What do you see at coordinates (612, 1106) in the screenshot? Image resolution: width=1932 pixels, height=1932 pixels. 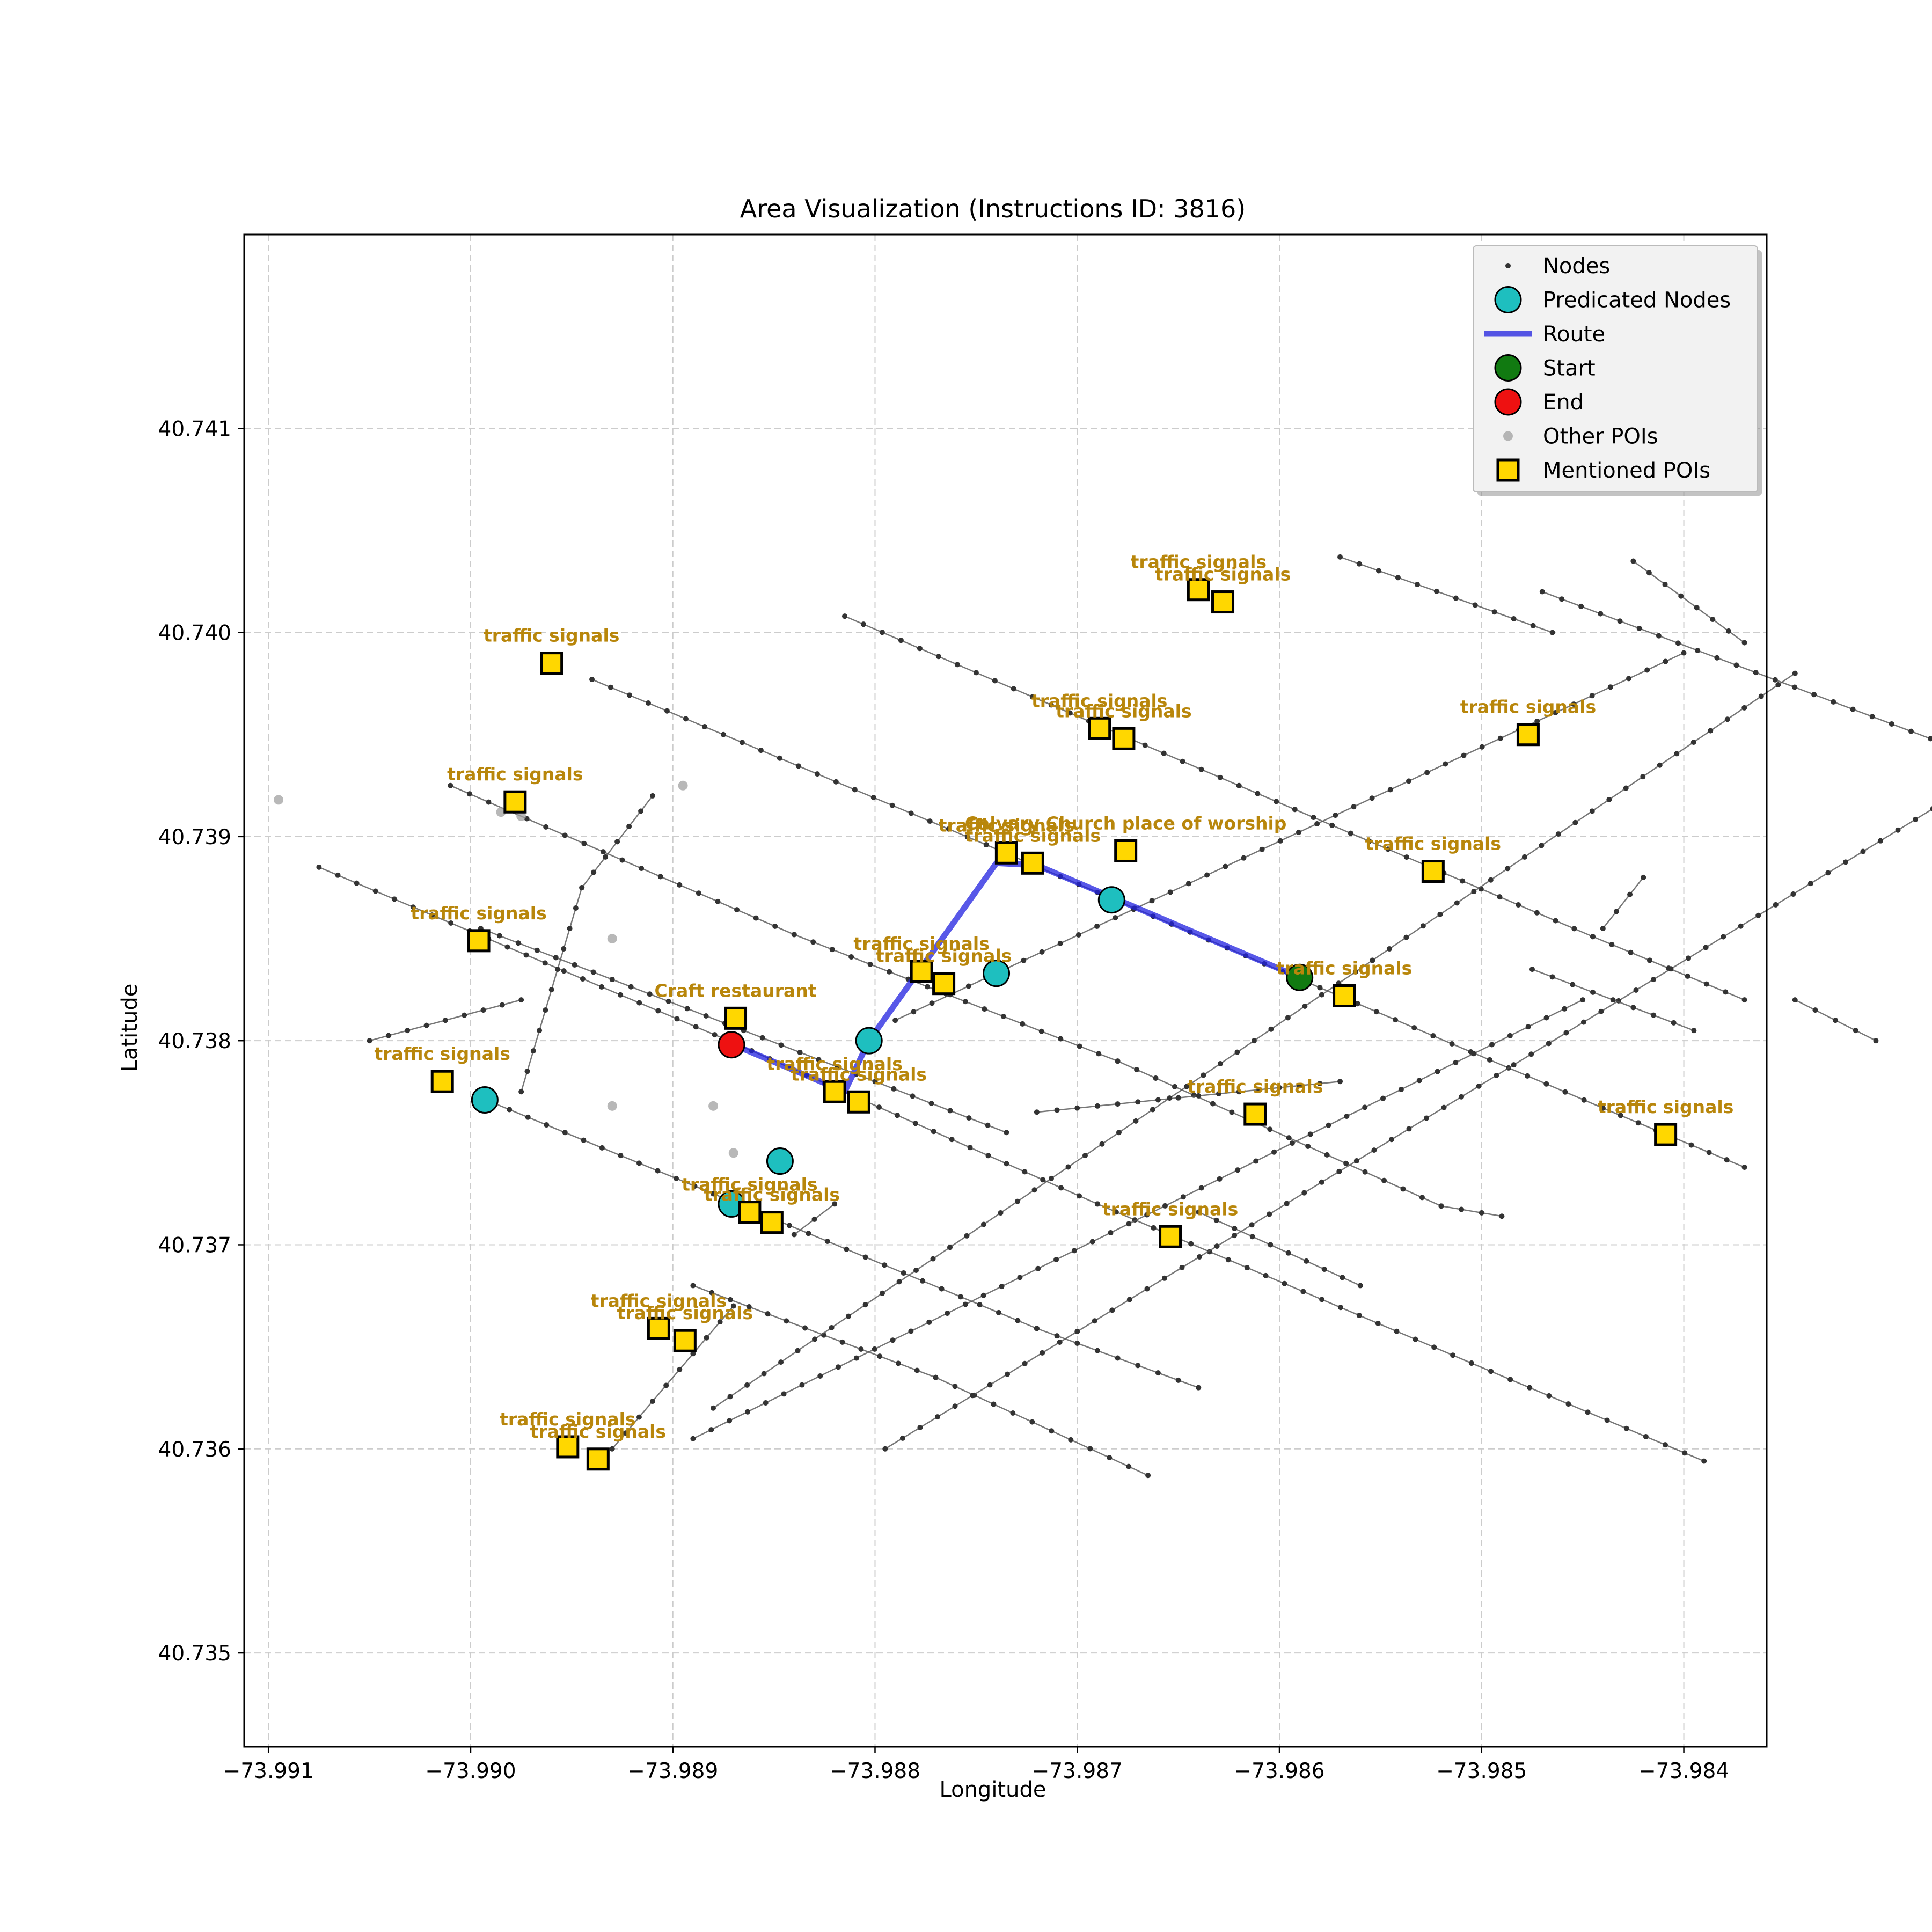 I see `other-poi-point` at bounding box center [612, 1106].